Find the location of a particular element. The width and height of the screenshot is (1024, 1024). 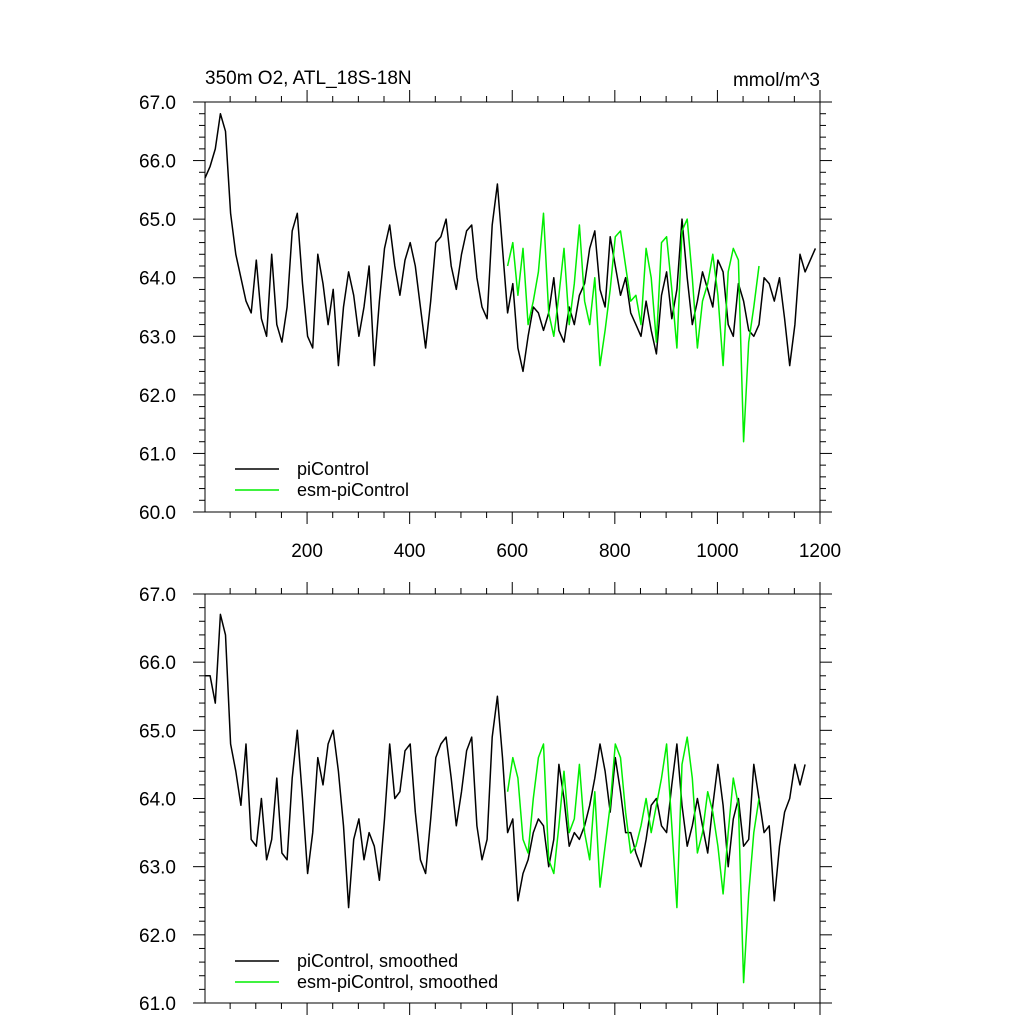

chart-title: 350m O2, ATL_18S-18N is located at coordinates (308, 78).